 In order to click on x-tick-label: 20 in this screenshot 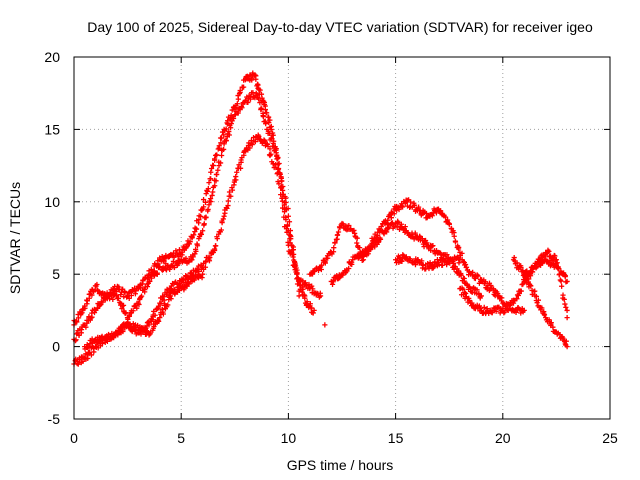, I will do `click(503, 438)`.